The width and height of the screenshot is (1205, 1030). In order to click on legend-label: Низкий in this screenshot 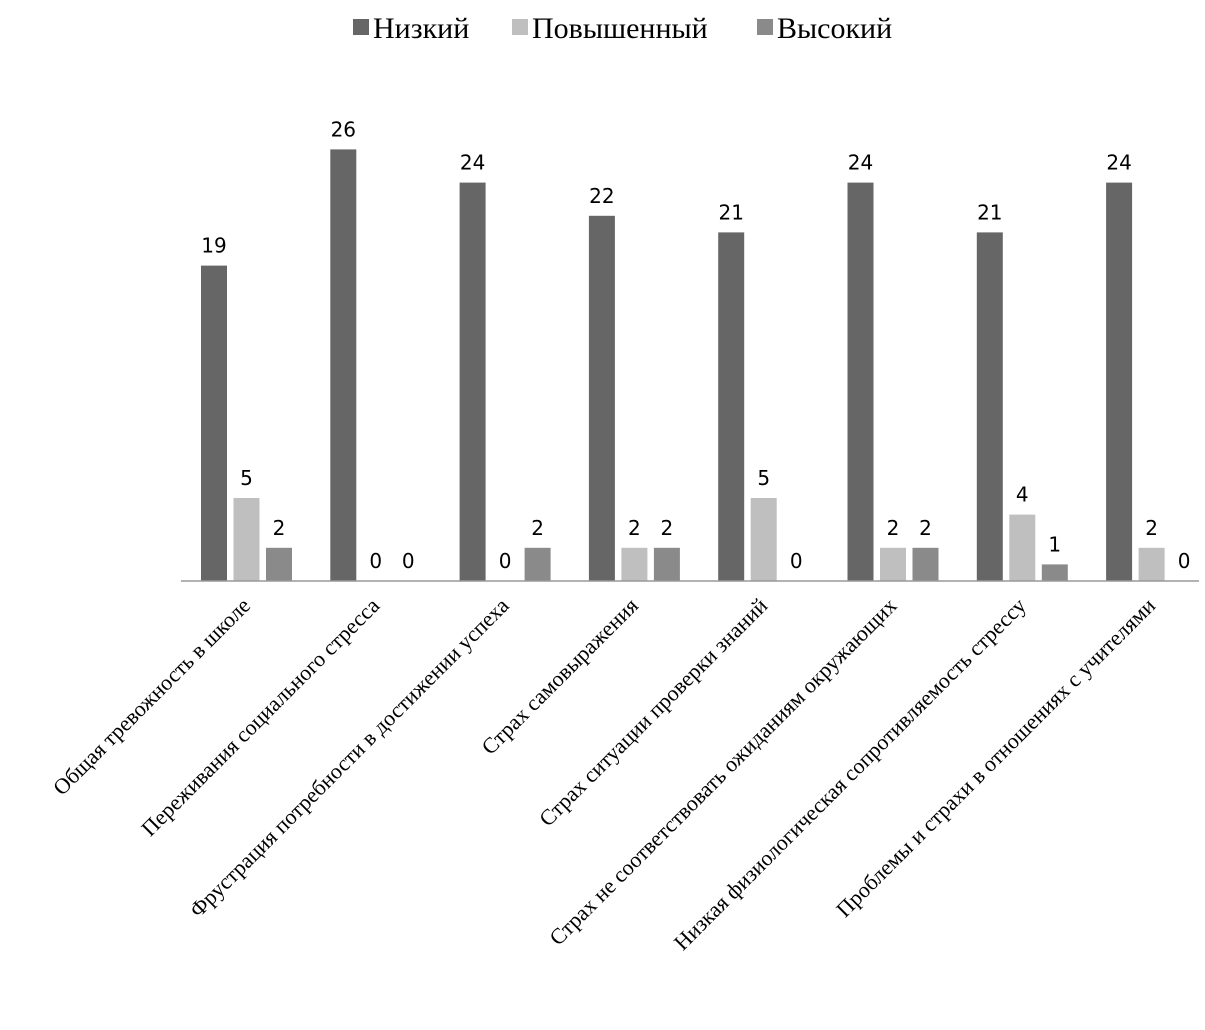, I will do `click(421, 28)`.